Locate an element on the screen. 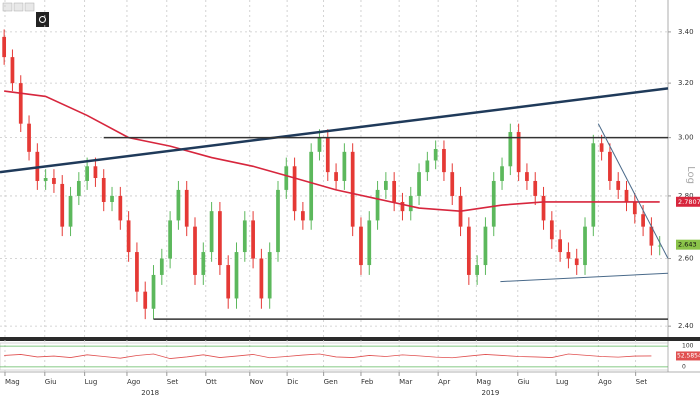 The width and height of the screenshot is (700, 400). x-tick-label: Gen is located at coordinates (331, 382).